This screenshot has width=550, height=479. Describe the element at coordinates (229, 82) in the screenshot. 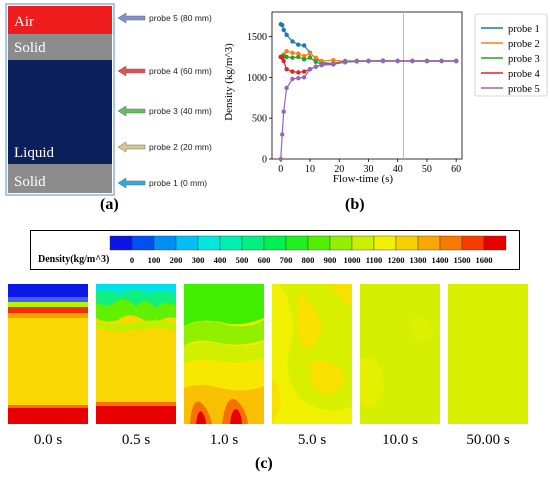

I see `y-axis-label: Density (kg/m^3)` at that location.